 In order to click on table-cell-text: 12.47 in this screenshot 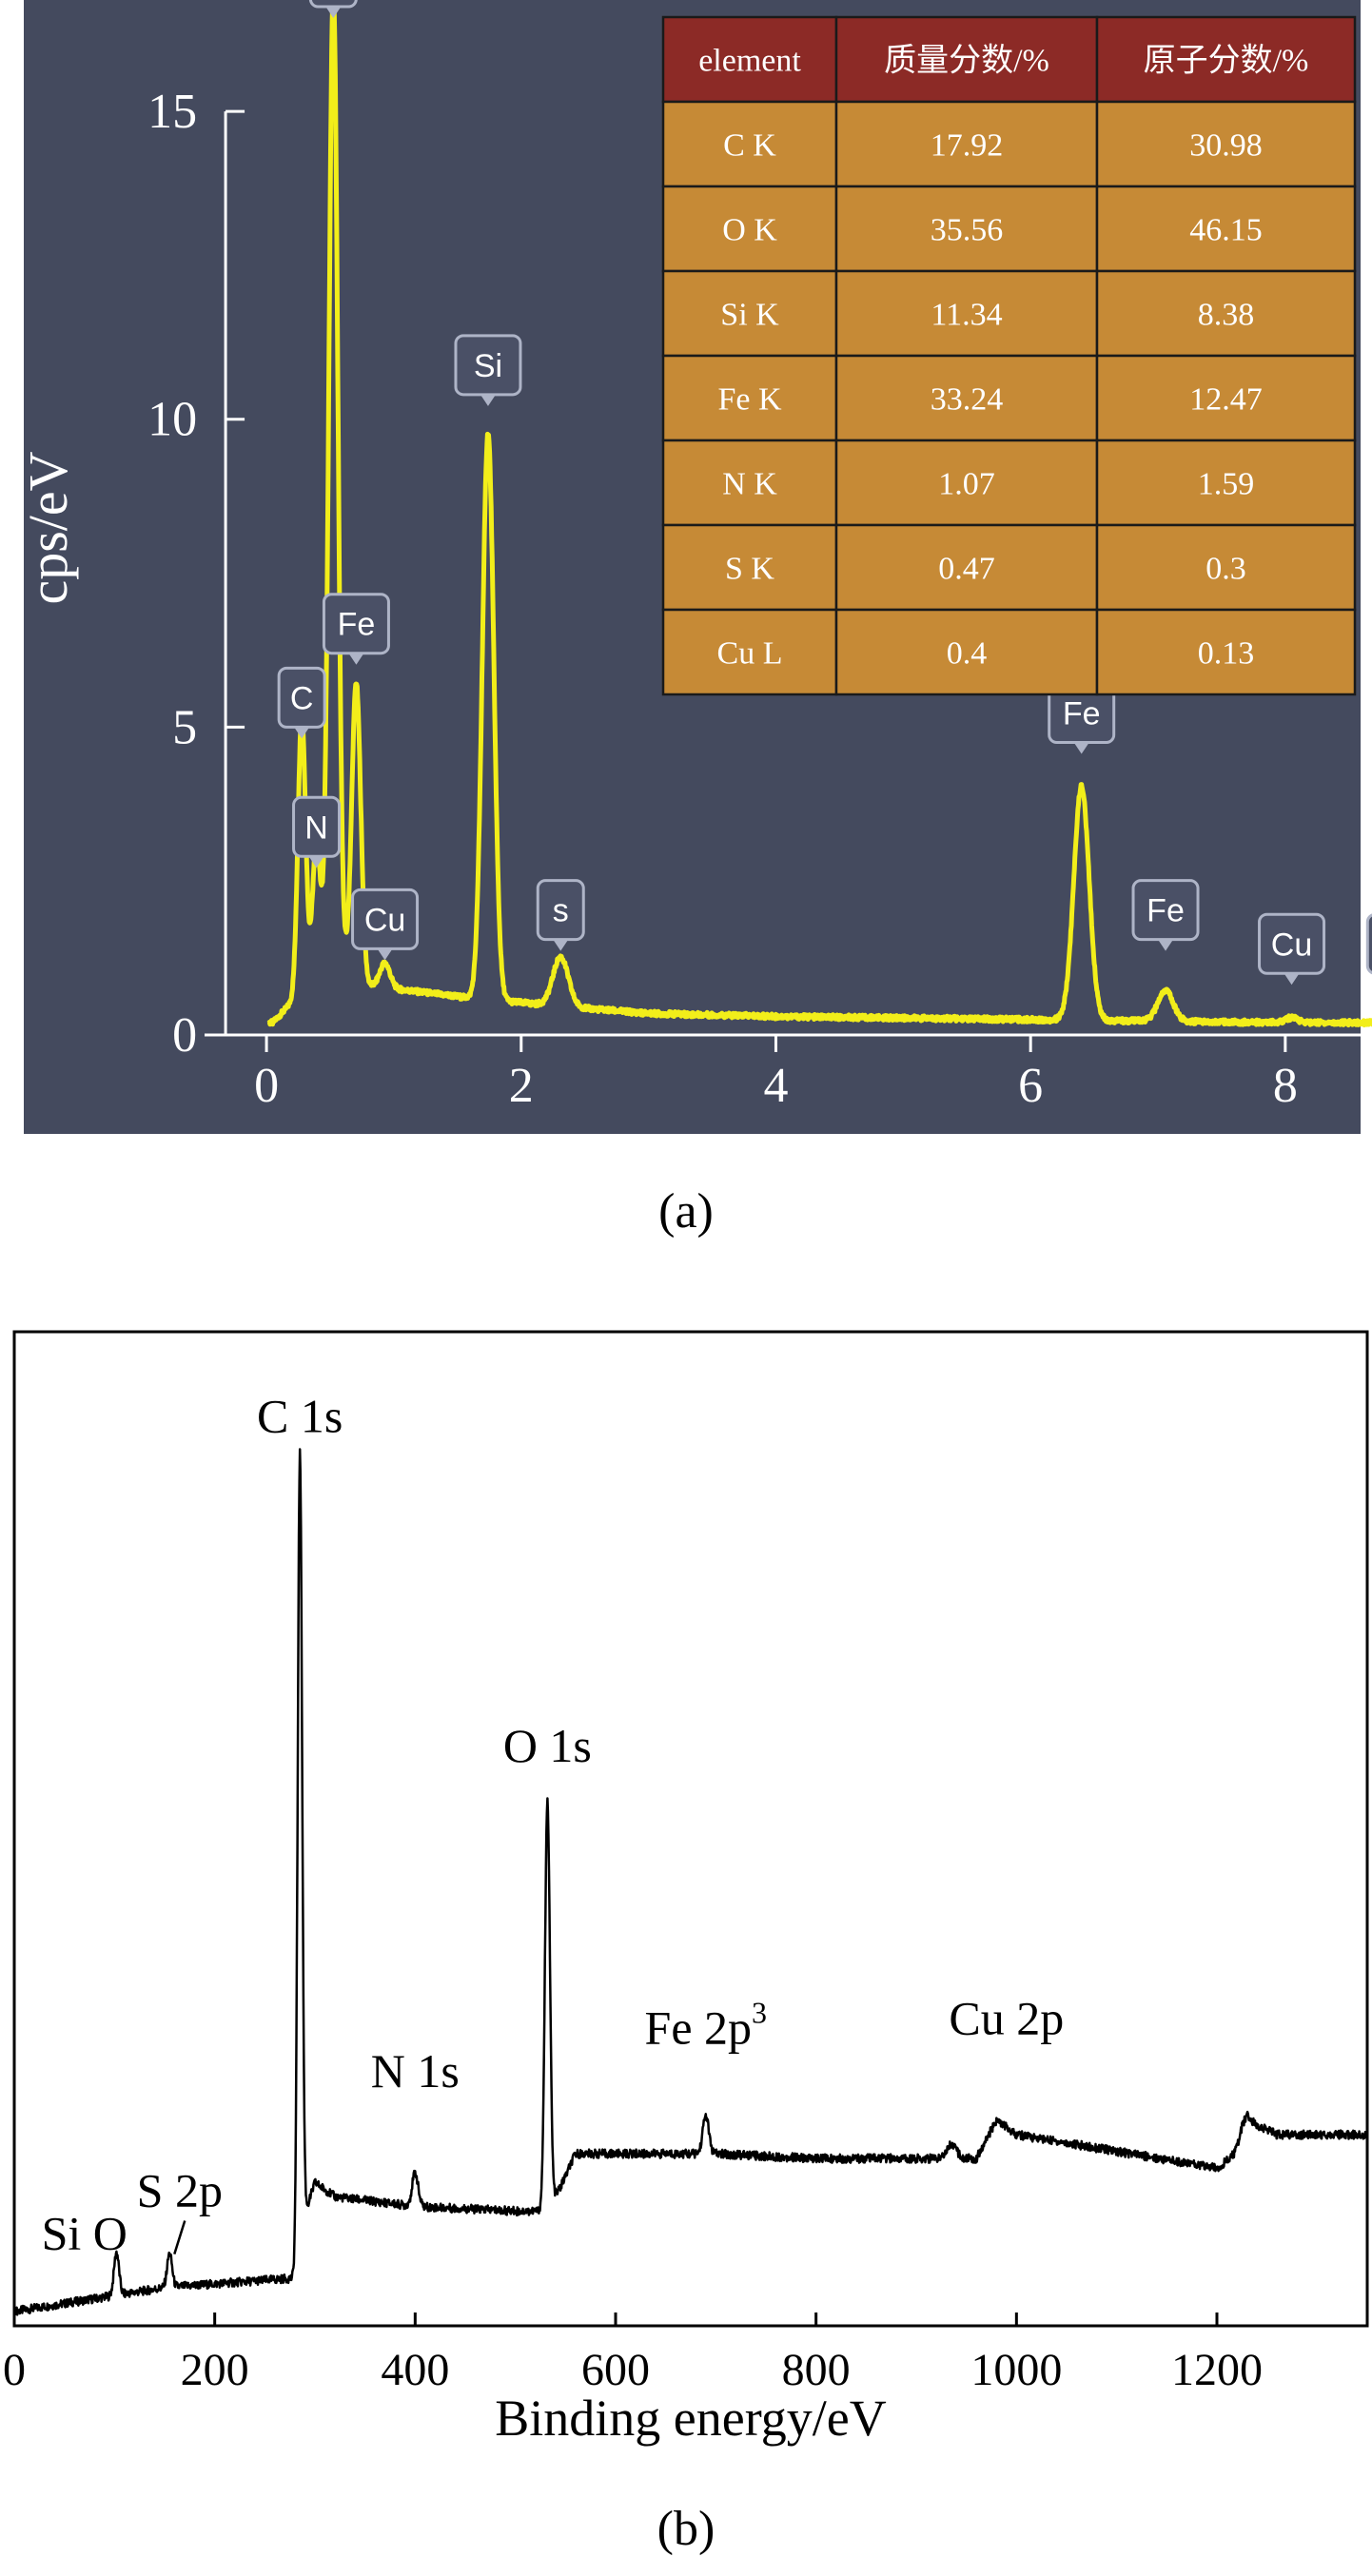, I will do `click(1226, 400)`.